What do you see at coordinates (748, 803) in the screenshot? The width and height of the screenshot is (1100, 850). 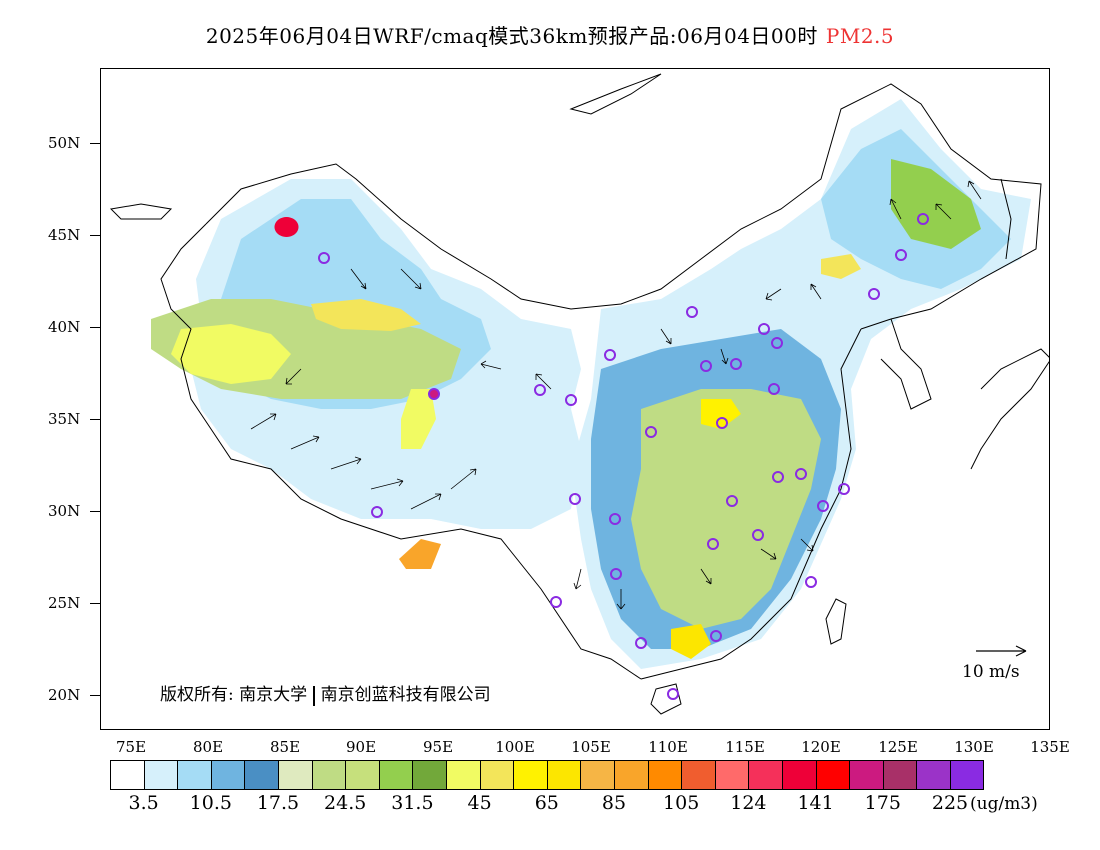 I see `colorbar-label: 124` at bounding box center [748, 803].